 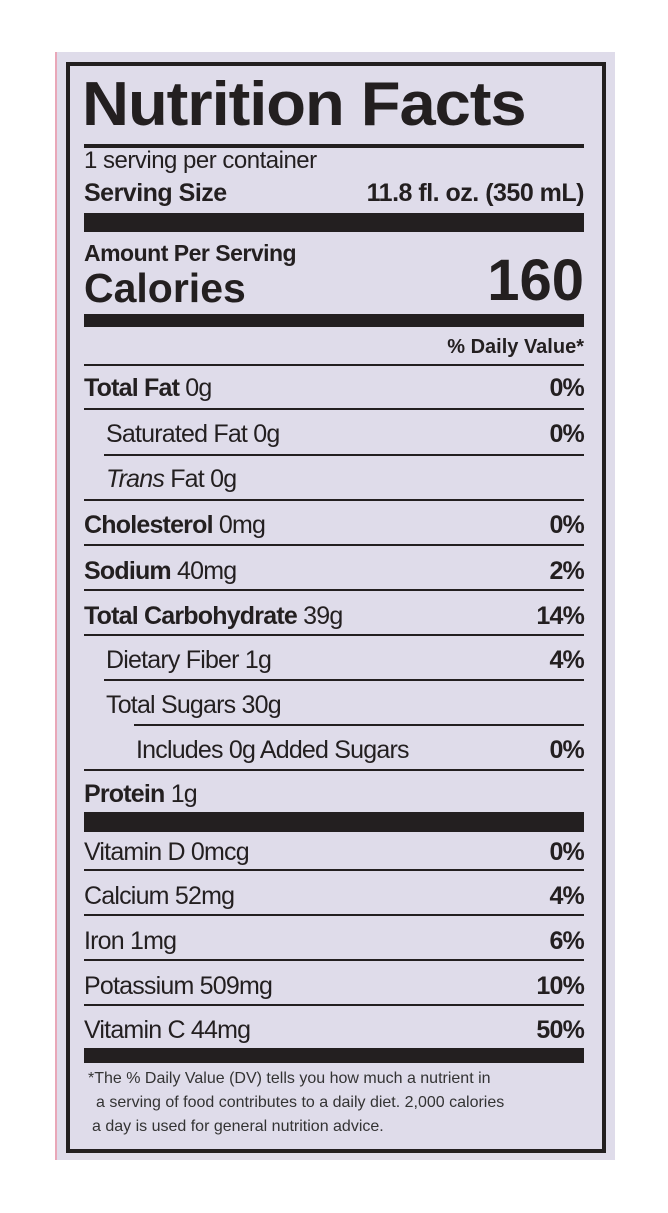 I want to click on dv-dietary-fiber: 4%, so click(x=566, y=660).